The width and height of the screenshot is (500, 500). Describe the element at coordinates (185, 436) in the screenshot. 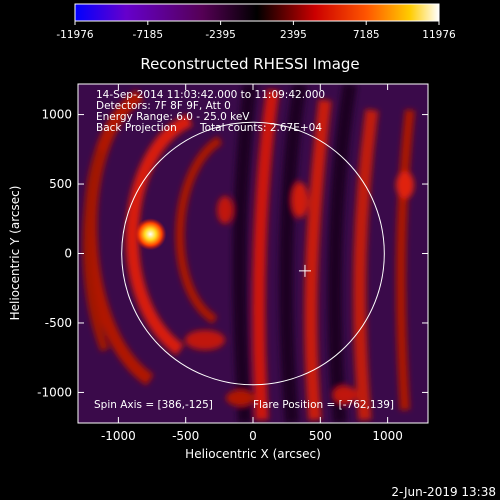

I see `x-tick-label: -500` at that location.